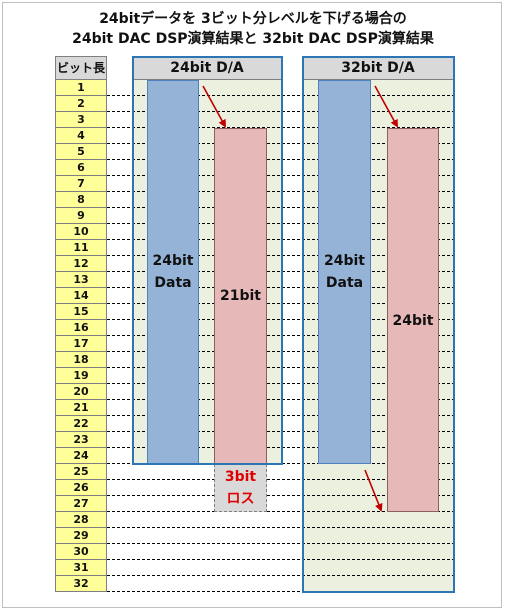  What do you see at coordinates (81, 456) in the screenshot?
I see `bit-row-label: 24` at bounding box center [81, 456].